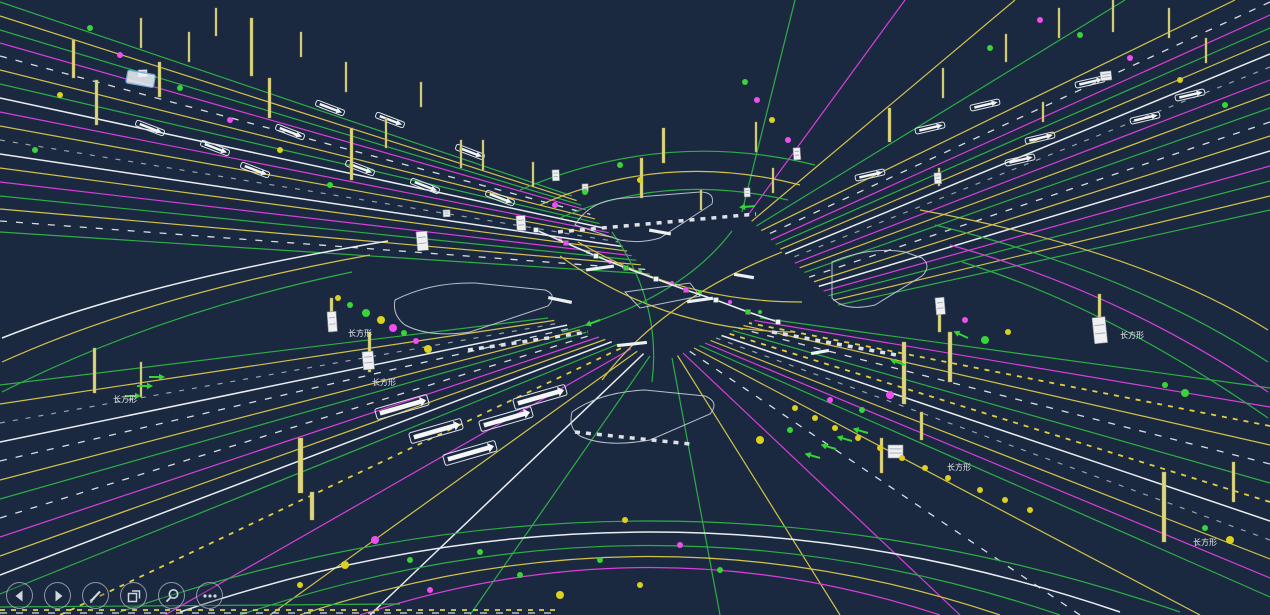  What do you see at coordinates (368, 362) in the screenshot?
I see `sign-text-row` at bounding box center [368, 362].